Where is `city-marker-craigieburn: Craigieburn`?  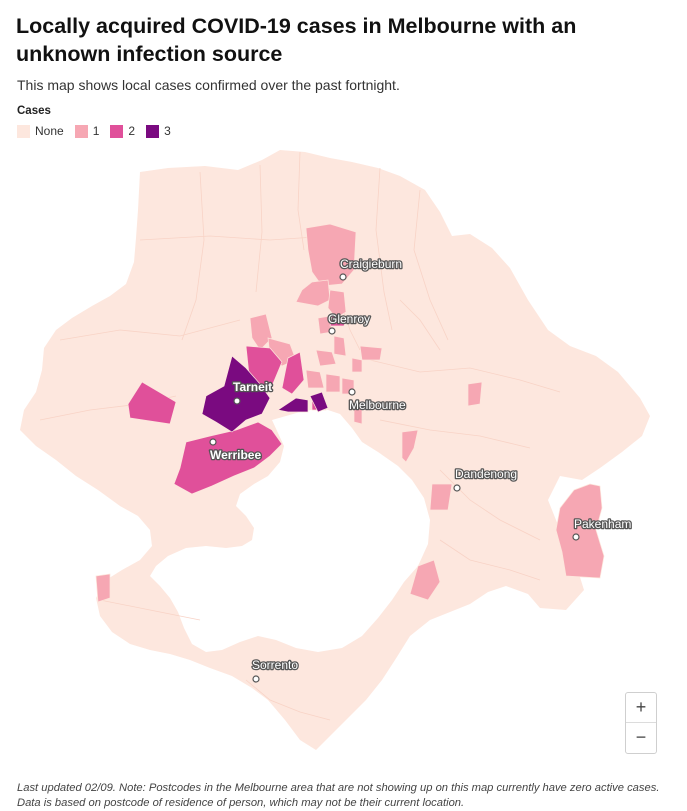 city-marker-craigieburn: Craigieburn is located at coordinates (371, 268).